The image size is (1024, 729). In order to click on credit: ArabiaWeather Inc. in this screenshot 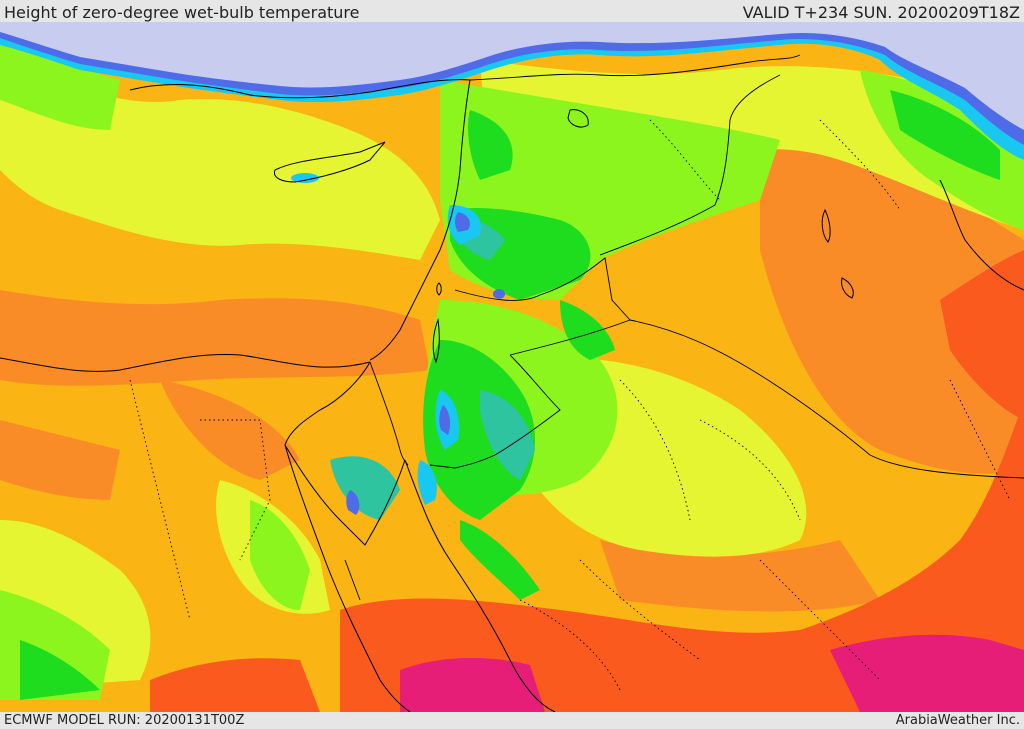, I will do `click(957, 720)`.